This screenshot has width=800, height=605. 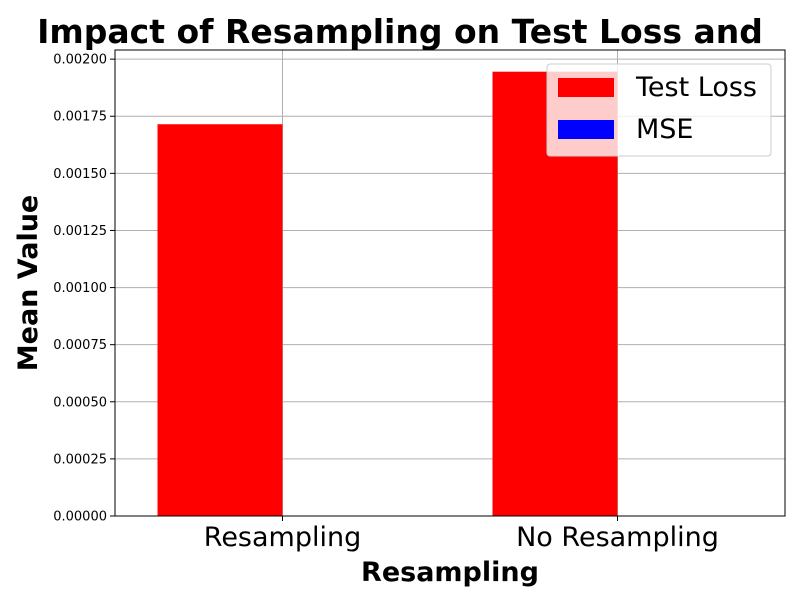 What do you see at coordinates (28, 283) in the screenshot?
I see `y-axis-label: Mean Value` at bounding box center [28, 283].